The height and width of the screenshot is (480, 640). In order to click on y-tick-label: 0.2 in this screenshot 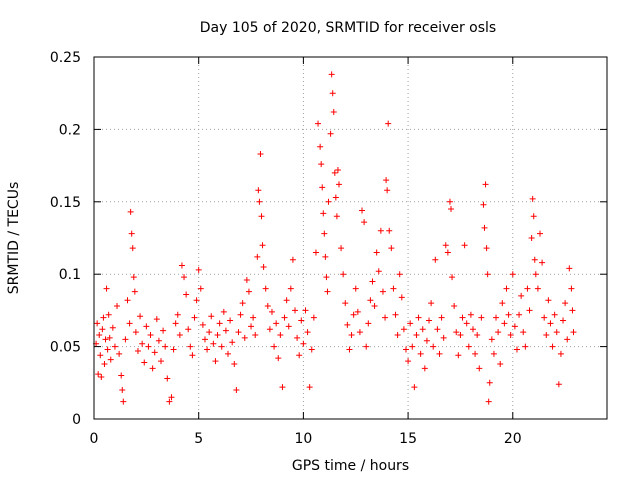, I will do `click(70, 130)`.